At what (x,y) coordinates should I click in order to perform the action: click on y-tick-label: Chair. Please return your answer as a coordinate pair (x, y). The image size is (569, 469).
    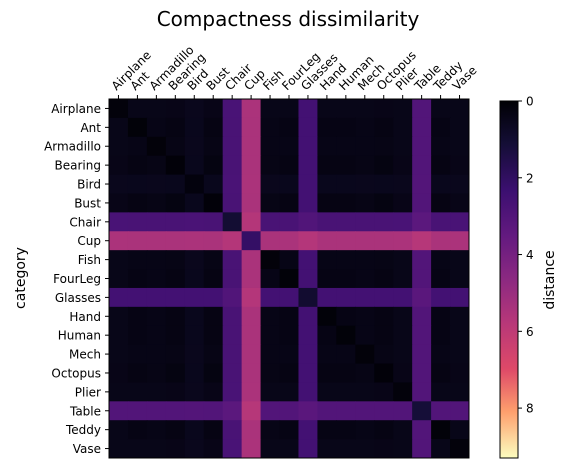
    Looking at the image, I should click on (85, 222).